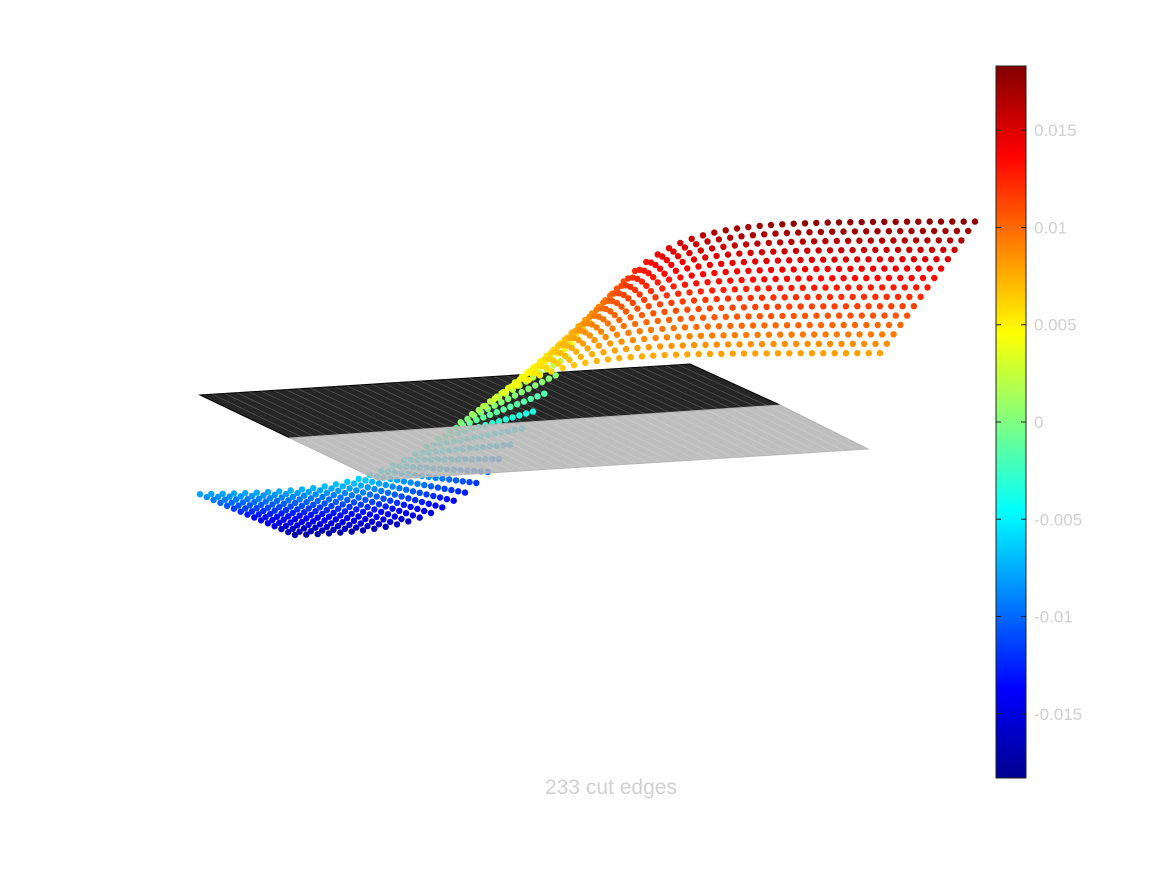 Image resolution: width=1167 pixels, height=875 pixels. I want to click on colorbar: 0.015 0.01 0.005 0 -0.005 -0.01 -0.015, so click(1038, 422).